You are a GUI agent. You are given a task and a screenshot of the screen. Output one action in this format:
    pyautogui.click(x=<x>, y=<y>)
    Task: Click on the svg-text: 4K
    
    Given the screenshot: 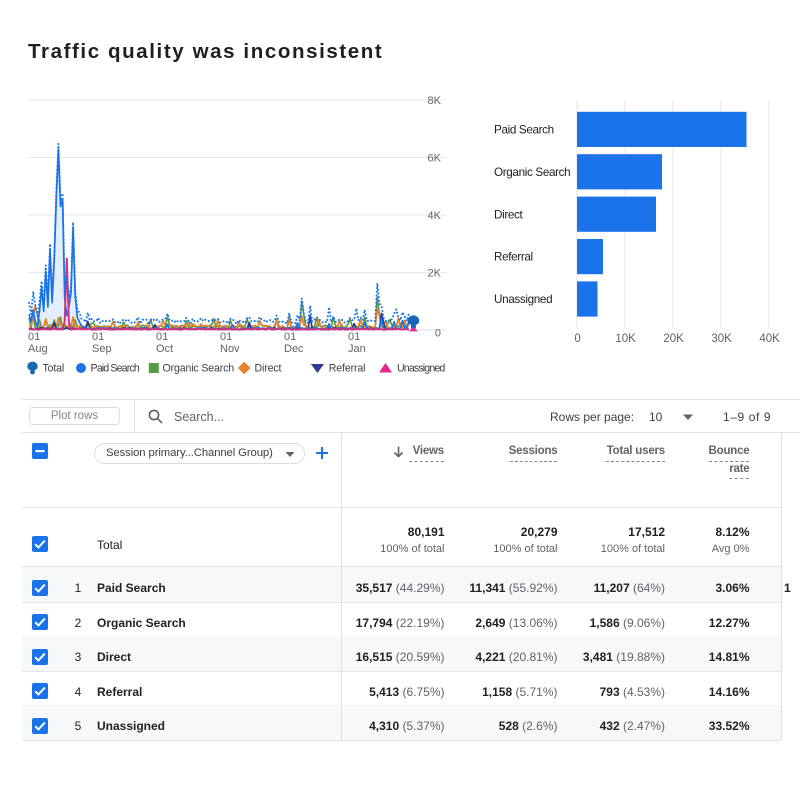 What is the action you would take?
    pyautogui.click(x=435, y=216)
    